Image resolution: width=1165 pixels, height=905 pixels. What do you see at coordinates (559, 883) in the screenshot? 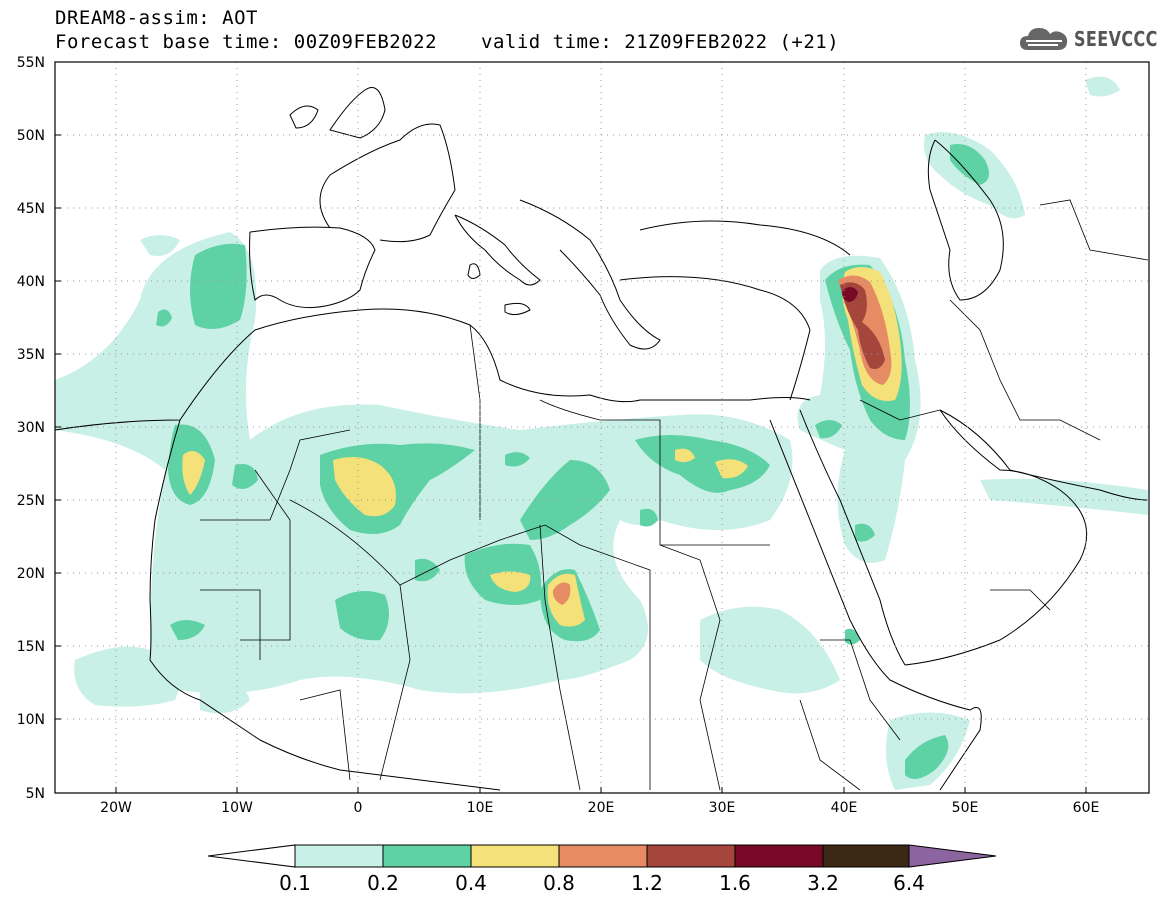
I see `colorbar-label: 0.8` at bounding box center [559, 883].